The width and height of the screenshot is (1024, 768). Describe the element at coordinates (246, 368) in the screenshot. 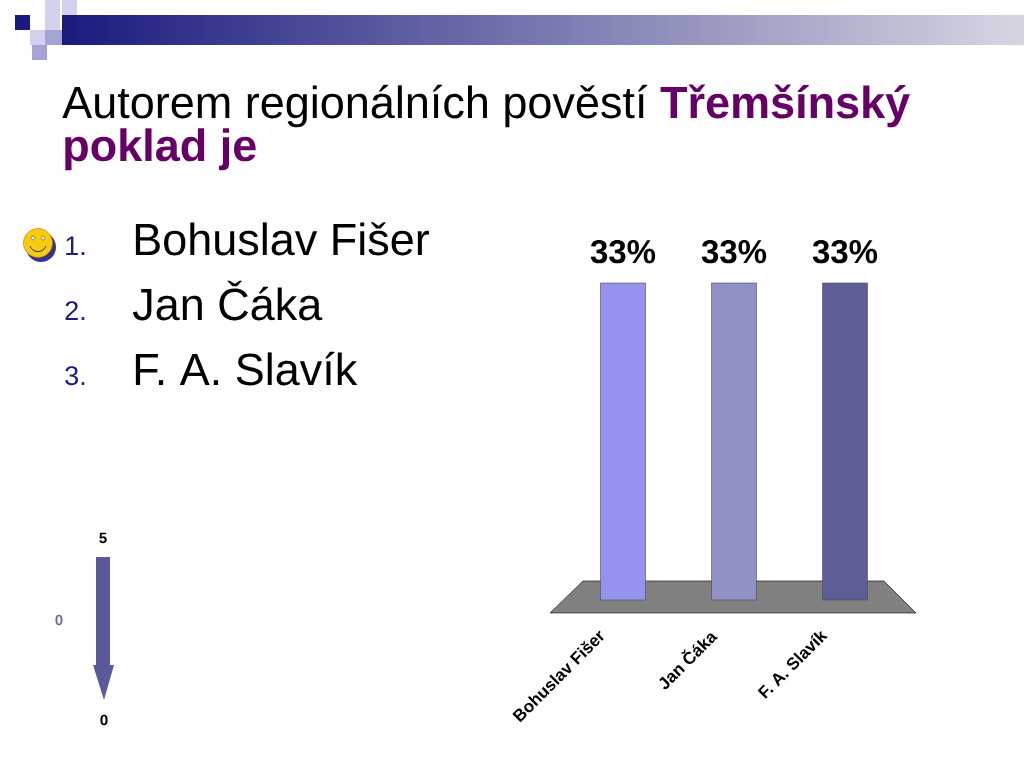

I see `text: F. A. Slavík` at that location.